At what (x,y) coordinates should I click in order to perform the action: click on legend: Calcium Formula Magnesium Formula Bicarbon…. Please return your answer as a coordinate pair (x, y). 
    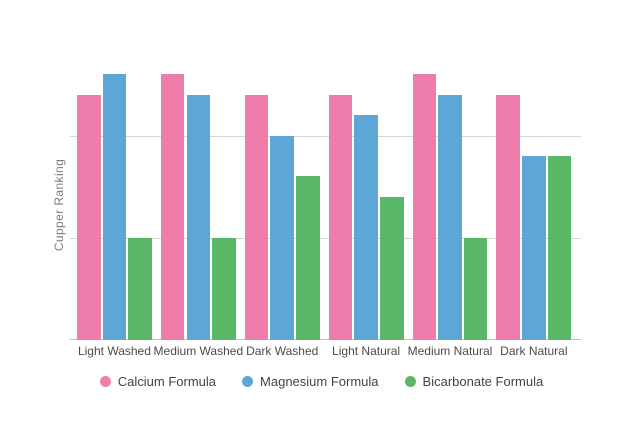
    Looking at the image, I should click on (321, 381).